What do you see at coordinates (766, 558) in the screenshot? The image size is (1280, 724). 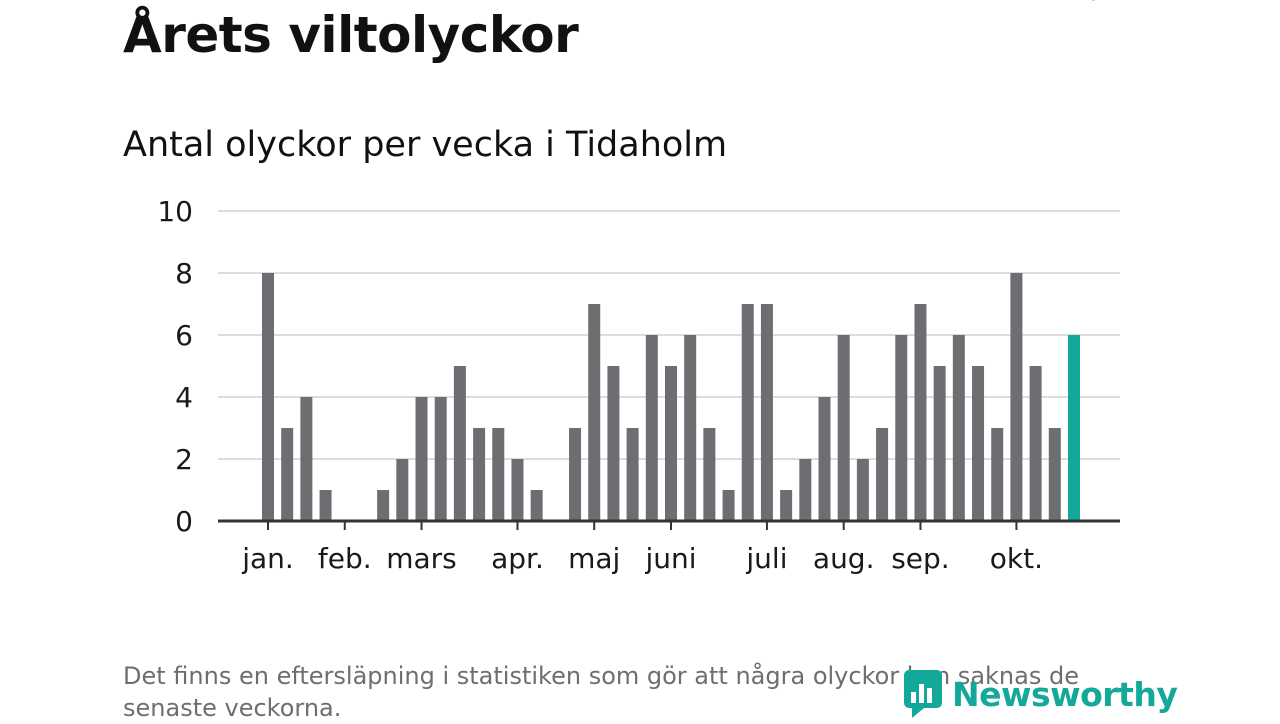 I see `x-tick-label: juli` at bounding box center [766, 558].